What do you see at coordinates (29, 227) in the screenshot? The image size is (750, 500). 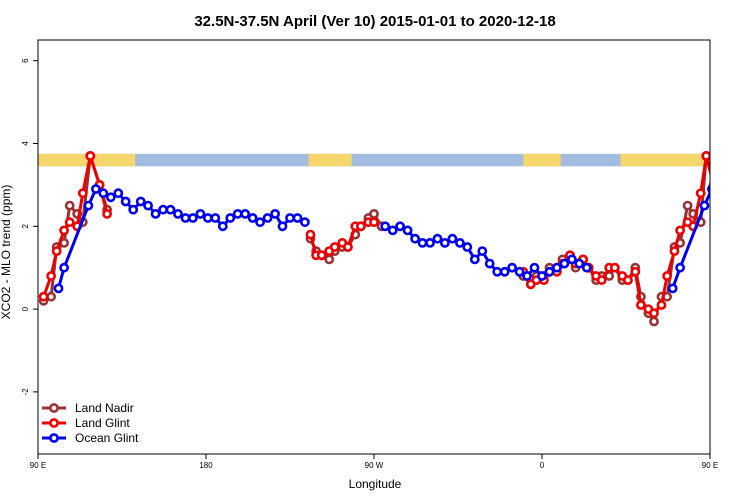 I see `y-axis: -2 0 2 4 6` at bounding box center [29, 227].